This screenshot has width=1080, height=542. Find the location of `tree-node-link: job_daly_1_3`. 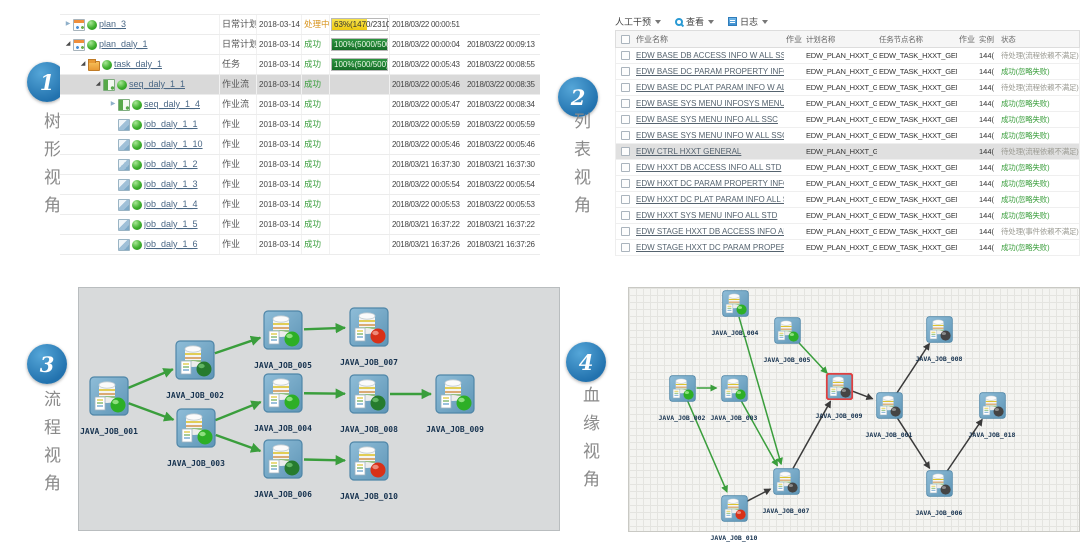

tree-node-link: job_daly_1_3 is located at coordinates (171, 184).